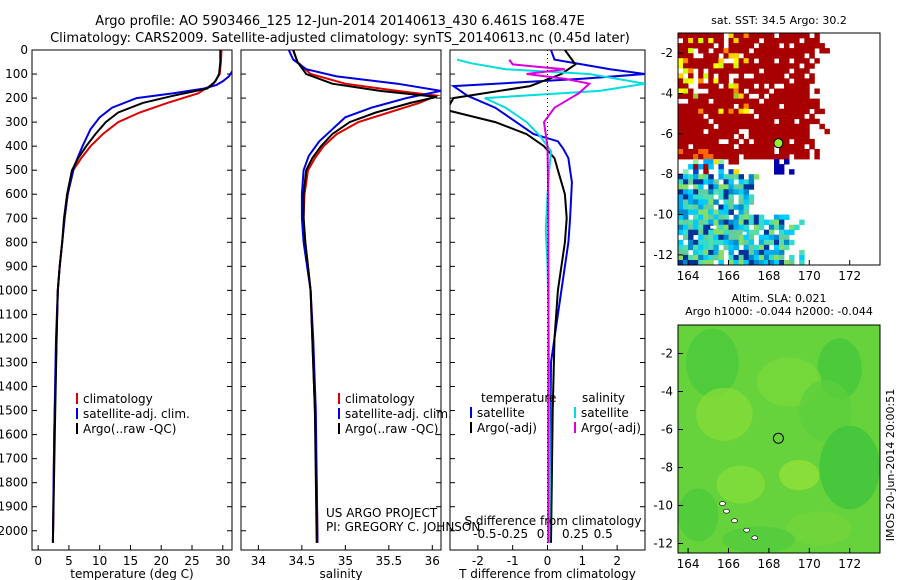  I want to click on temperature-ytick-label: 1400, so click(14, 387).